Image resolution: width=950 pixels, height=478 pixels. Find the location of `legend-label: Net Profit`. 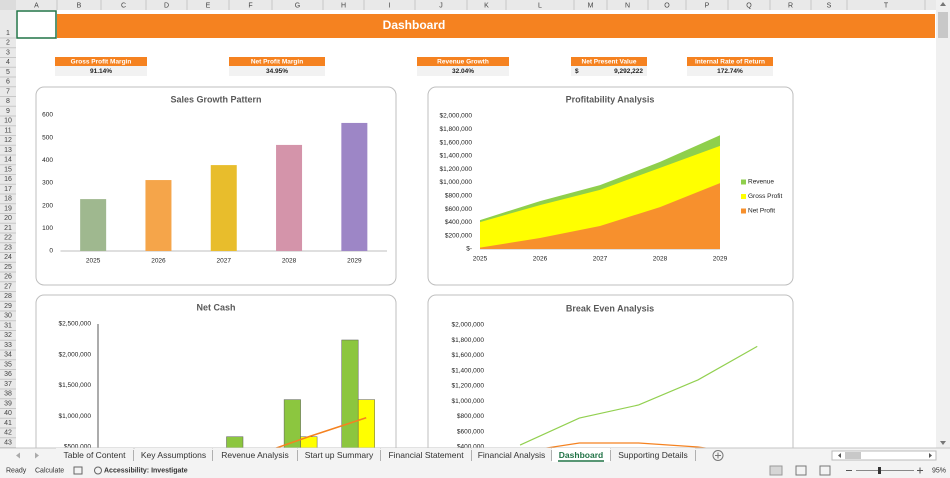

legend-label: Net Profit is located at coordinates (761, 211).